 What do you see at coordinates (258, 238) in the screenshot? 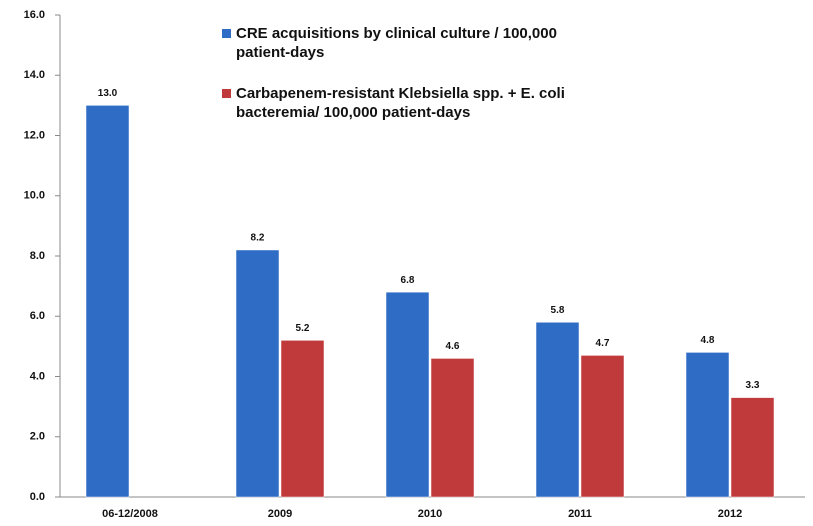
I see `value-label: 8.2` at bounding box center [258, 238].